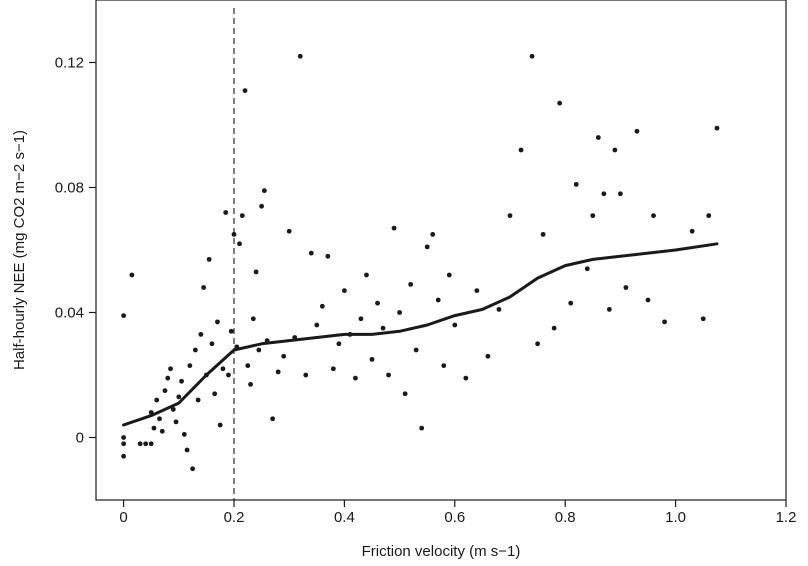 This screenshot has height=566, width=808. I want to click on y-tick-label: 0.08, so click(69, 188).